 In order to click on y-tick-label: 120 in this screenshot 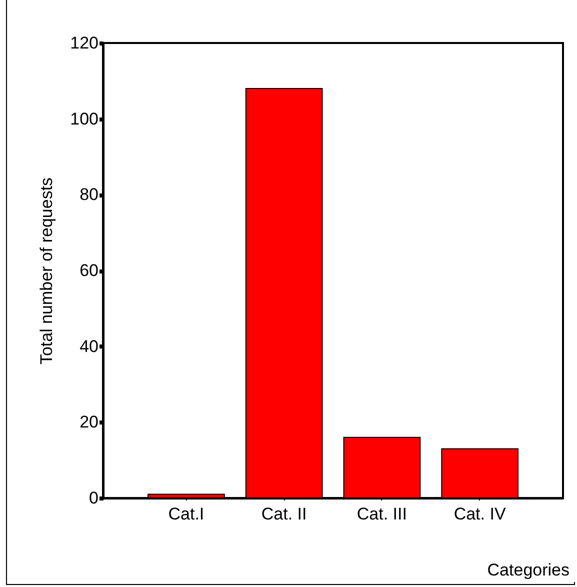, I will do `click(84, 43)`.